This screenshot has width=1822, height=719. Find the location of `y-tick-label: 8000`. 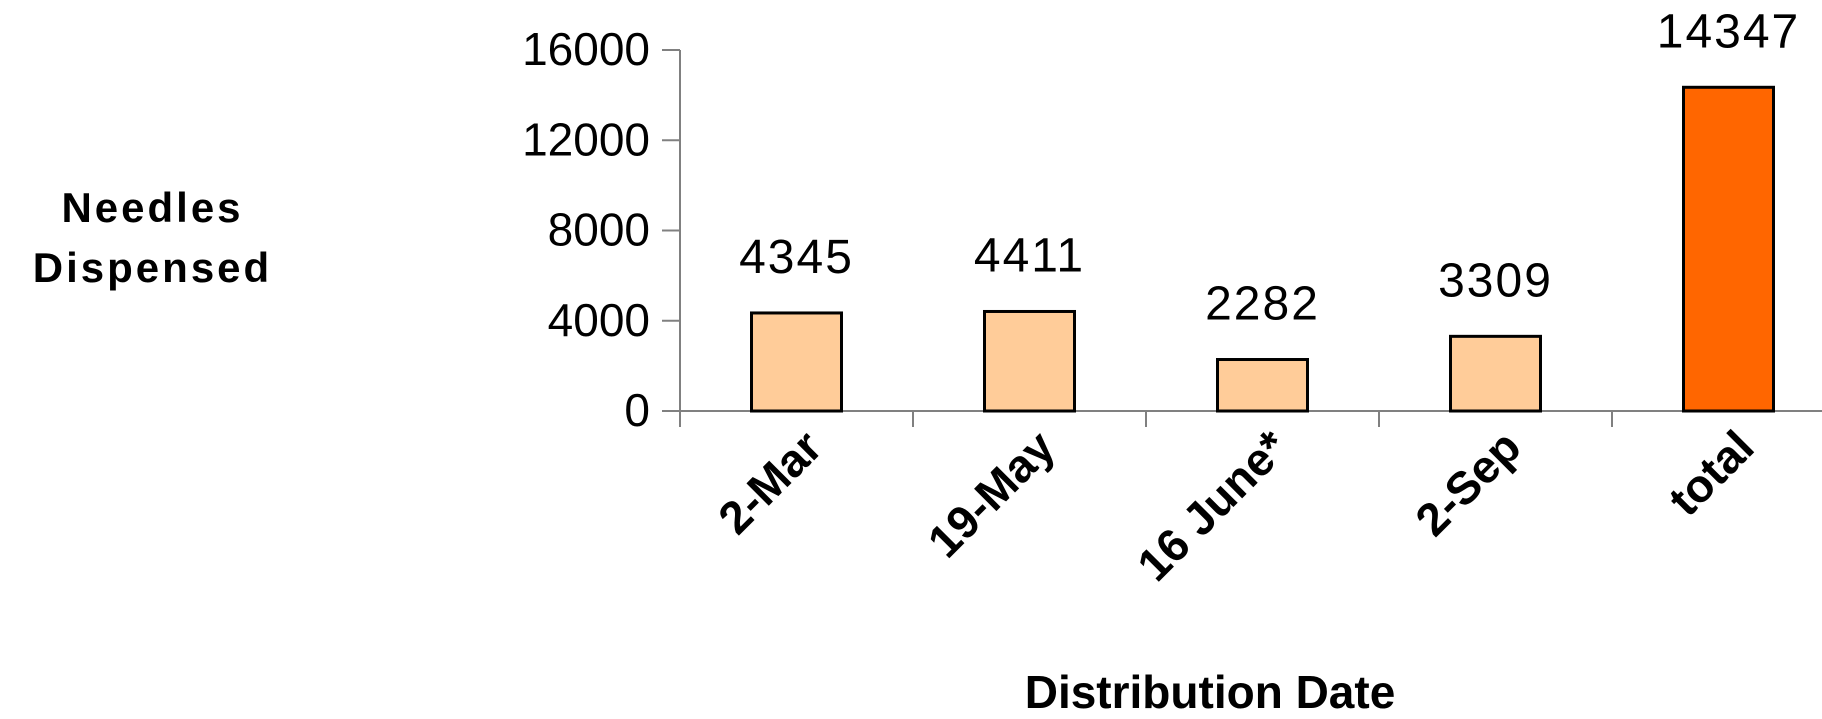

y-tick-label: 8000 is located at coordinates (599, 230).